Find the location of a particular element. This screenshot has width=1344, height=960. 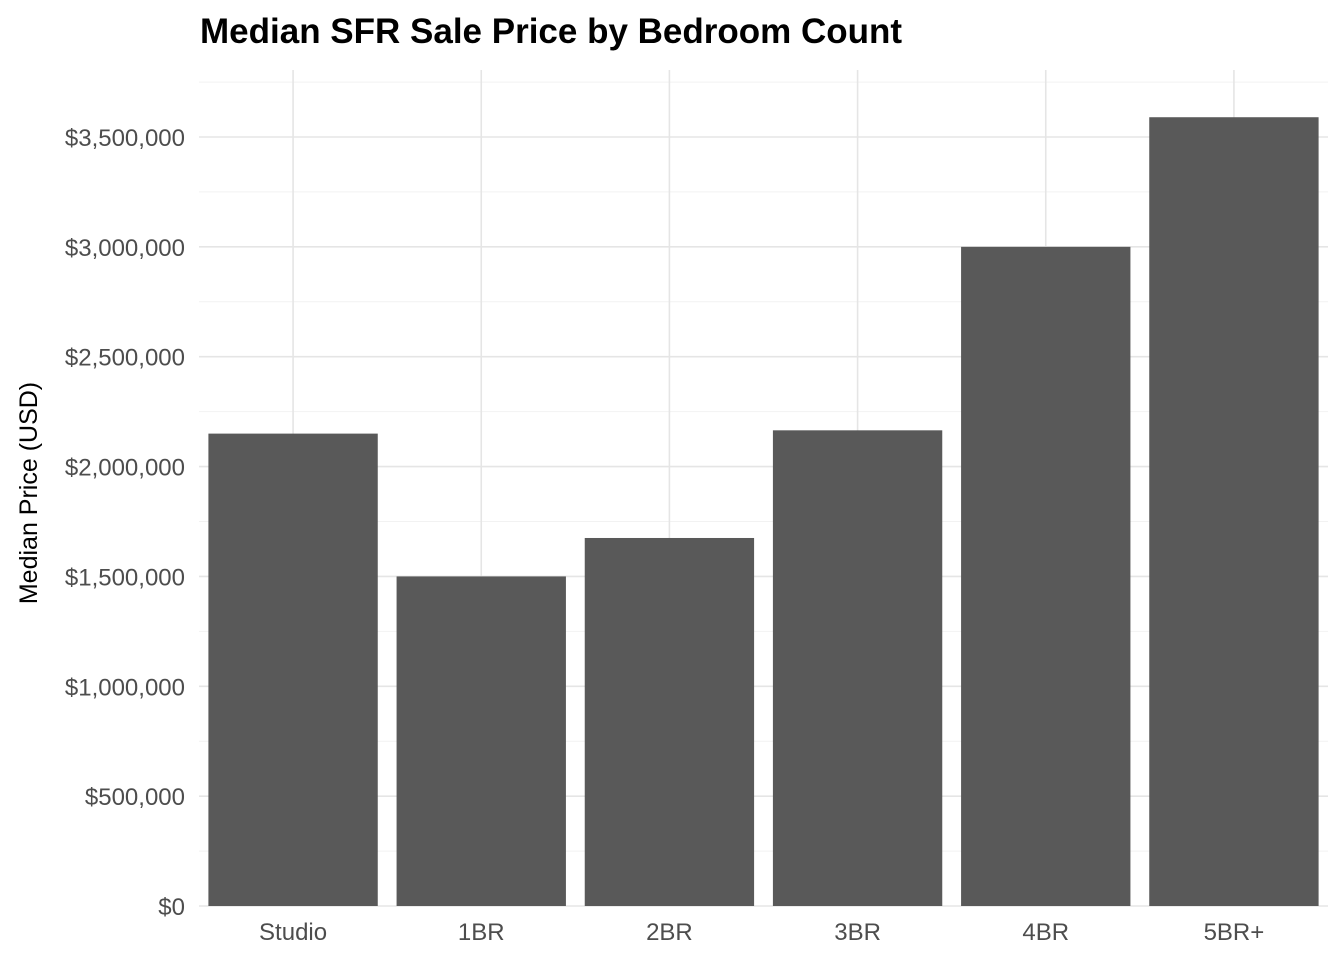

y-tick-label: $0 is located at coordinates (171, 907).